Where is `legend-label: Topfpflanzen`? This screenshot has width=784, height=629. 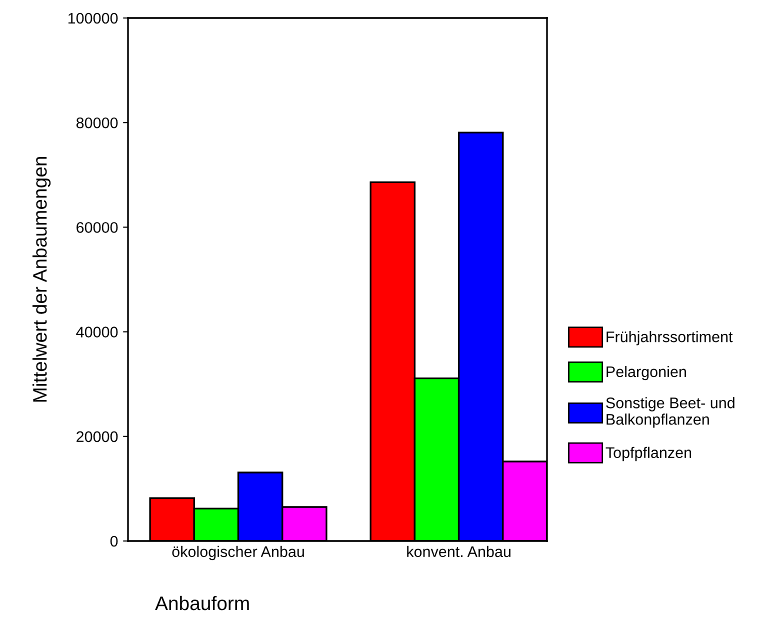 legend-label: Topfpflanzen is located at coordinates (649, 454).